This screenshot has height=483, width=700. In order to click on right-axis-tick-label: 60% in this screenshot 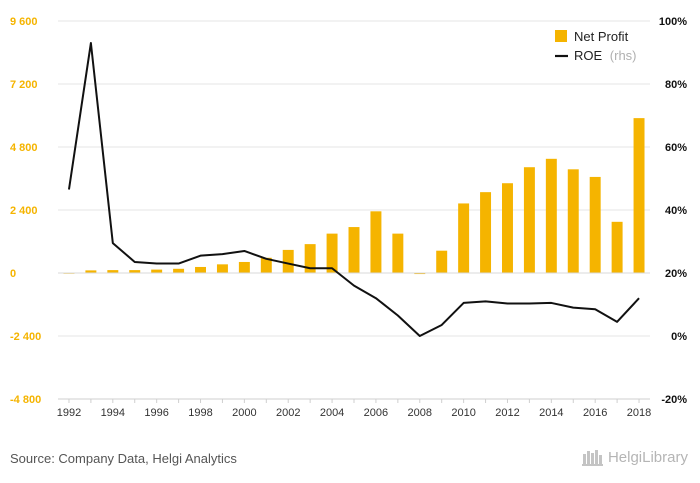, I will do `click(676, 148)`.